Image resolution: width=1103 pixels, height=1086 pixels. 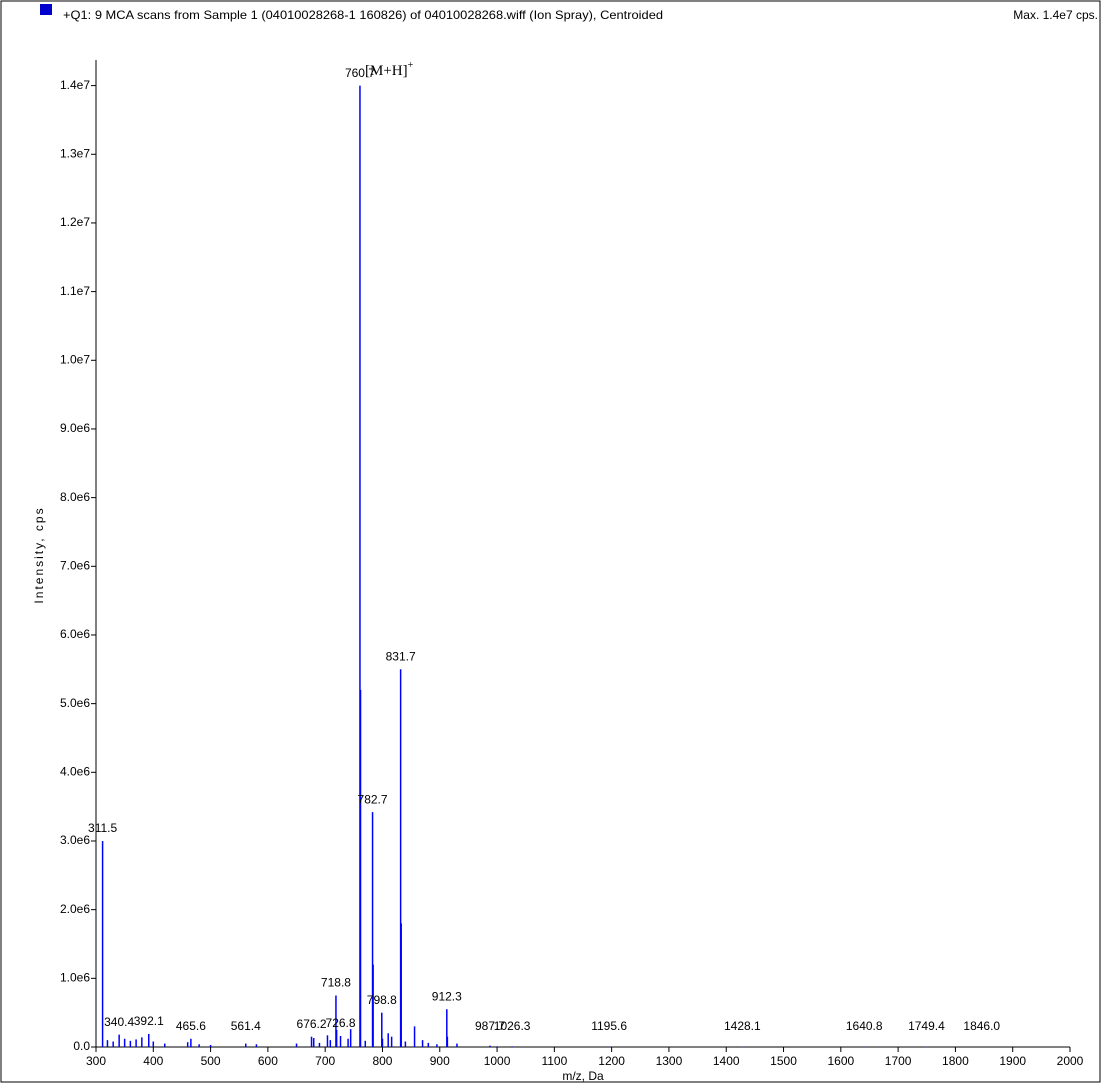 What do you see at coordinates (609, 1026) in the screenshot?
I see `peak-label: 1195.6` at bounding box center [609, 1026].